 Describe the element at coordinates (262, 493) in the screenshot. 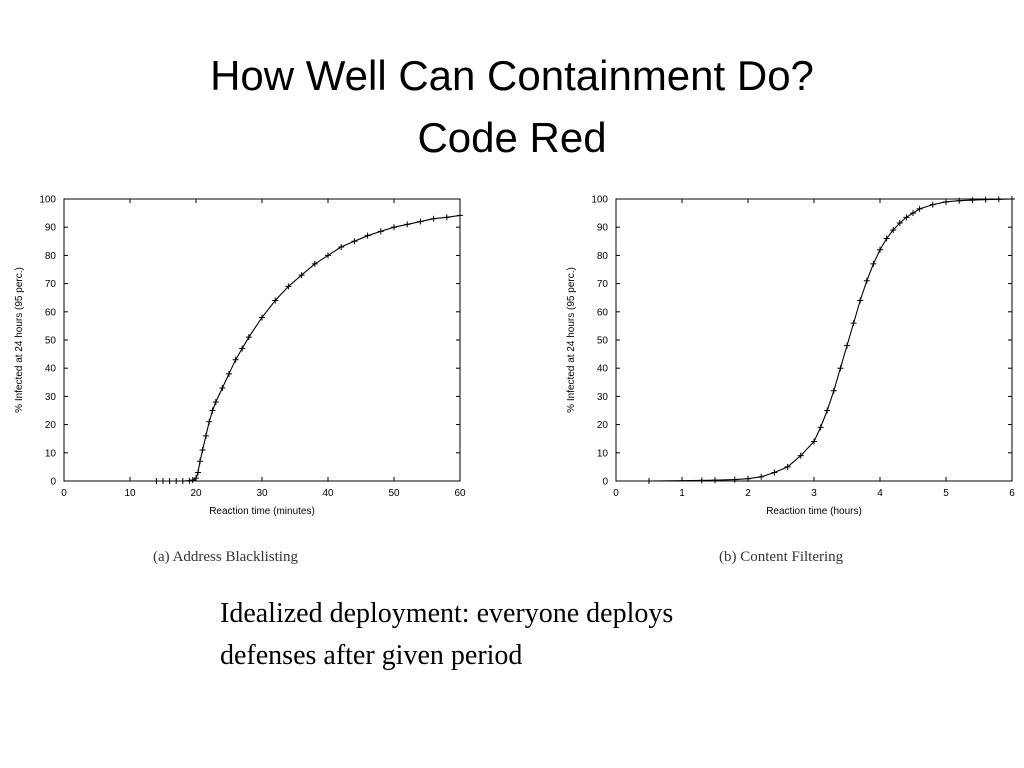

I see `x-tick-label: 30` at that location.